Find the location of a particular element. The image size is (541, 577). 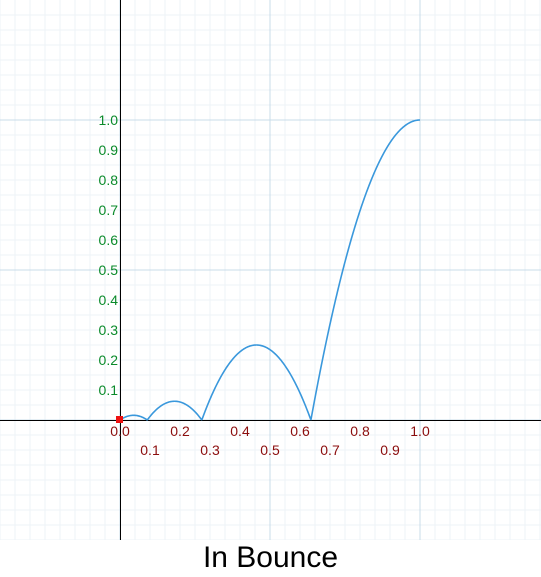

origin-marker is located at coordinates (119, 419).